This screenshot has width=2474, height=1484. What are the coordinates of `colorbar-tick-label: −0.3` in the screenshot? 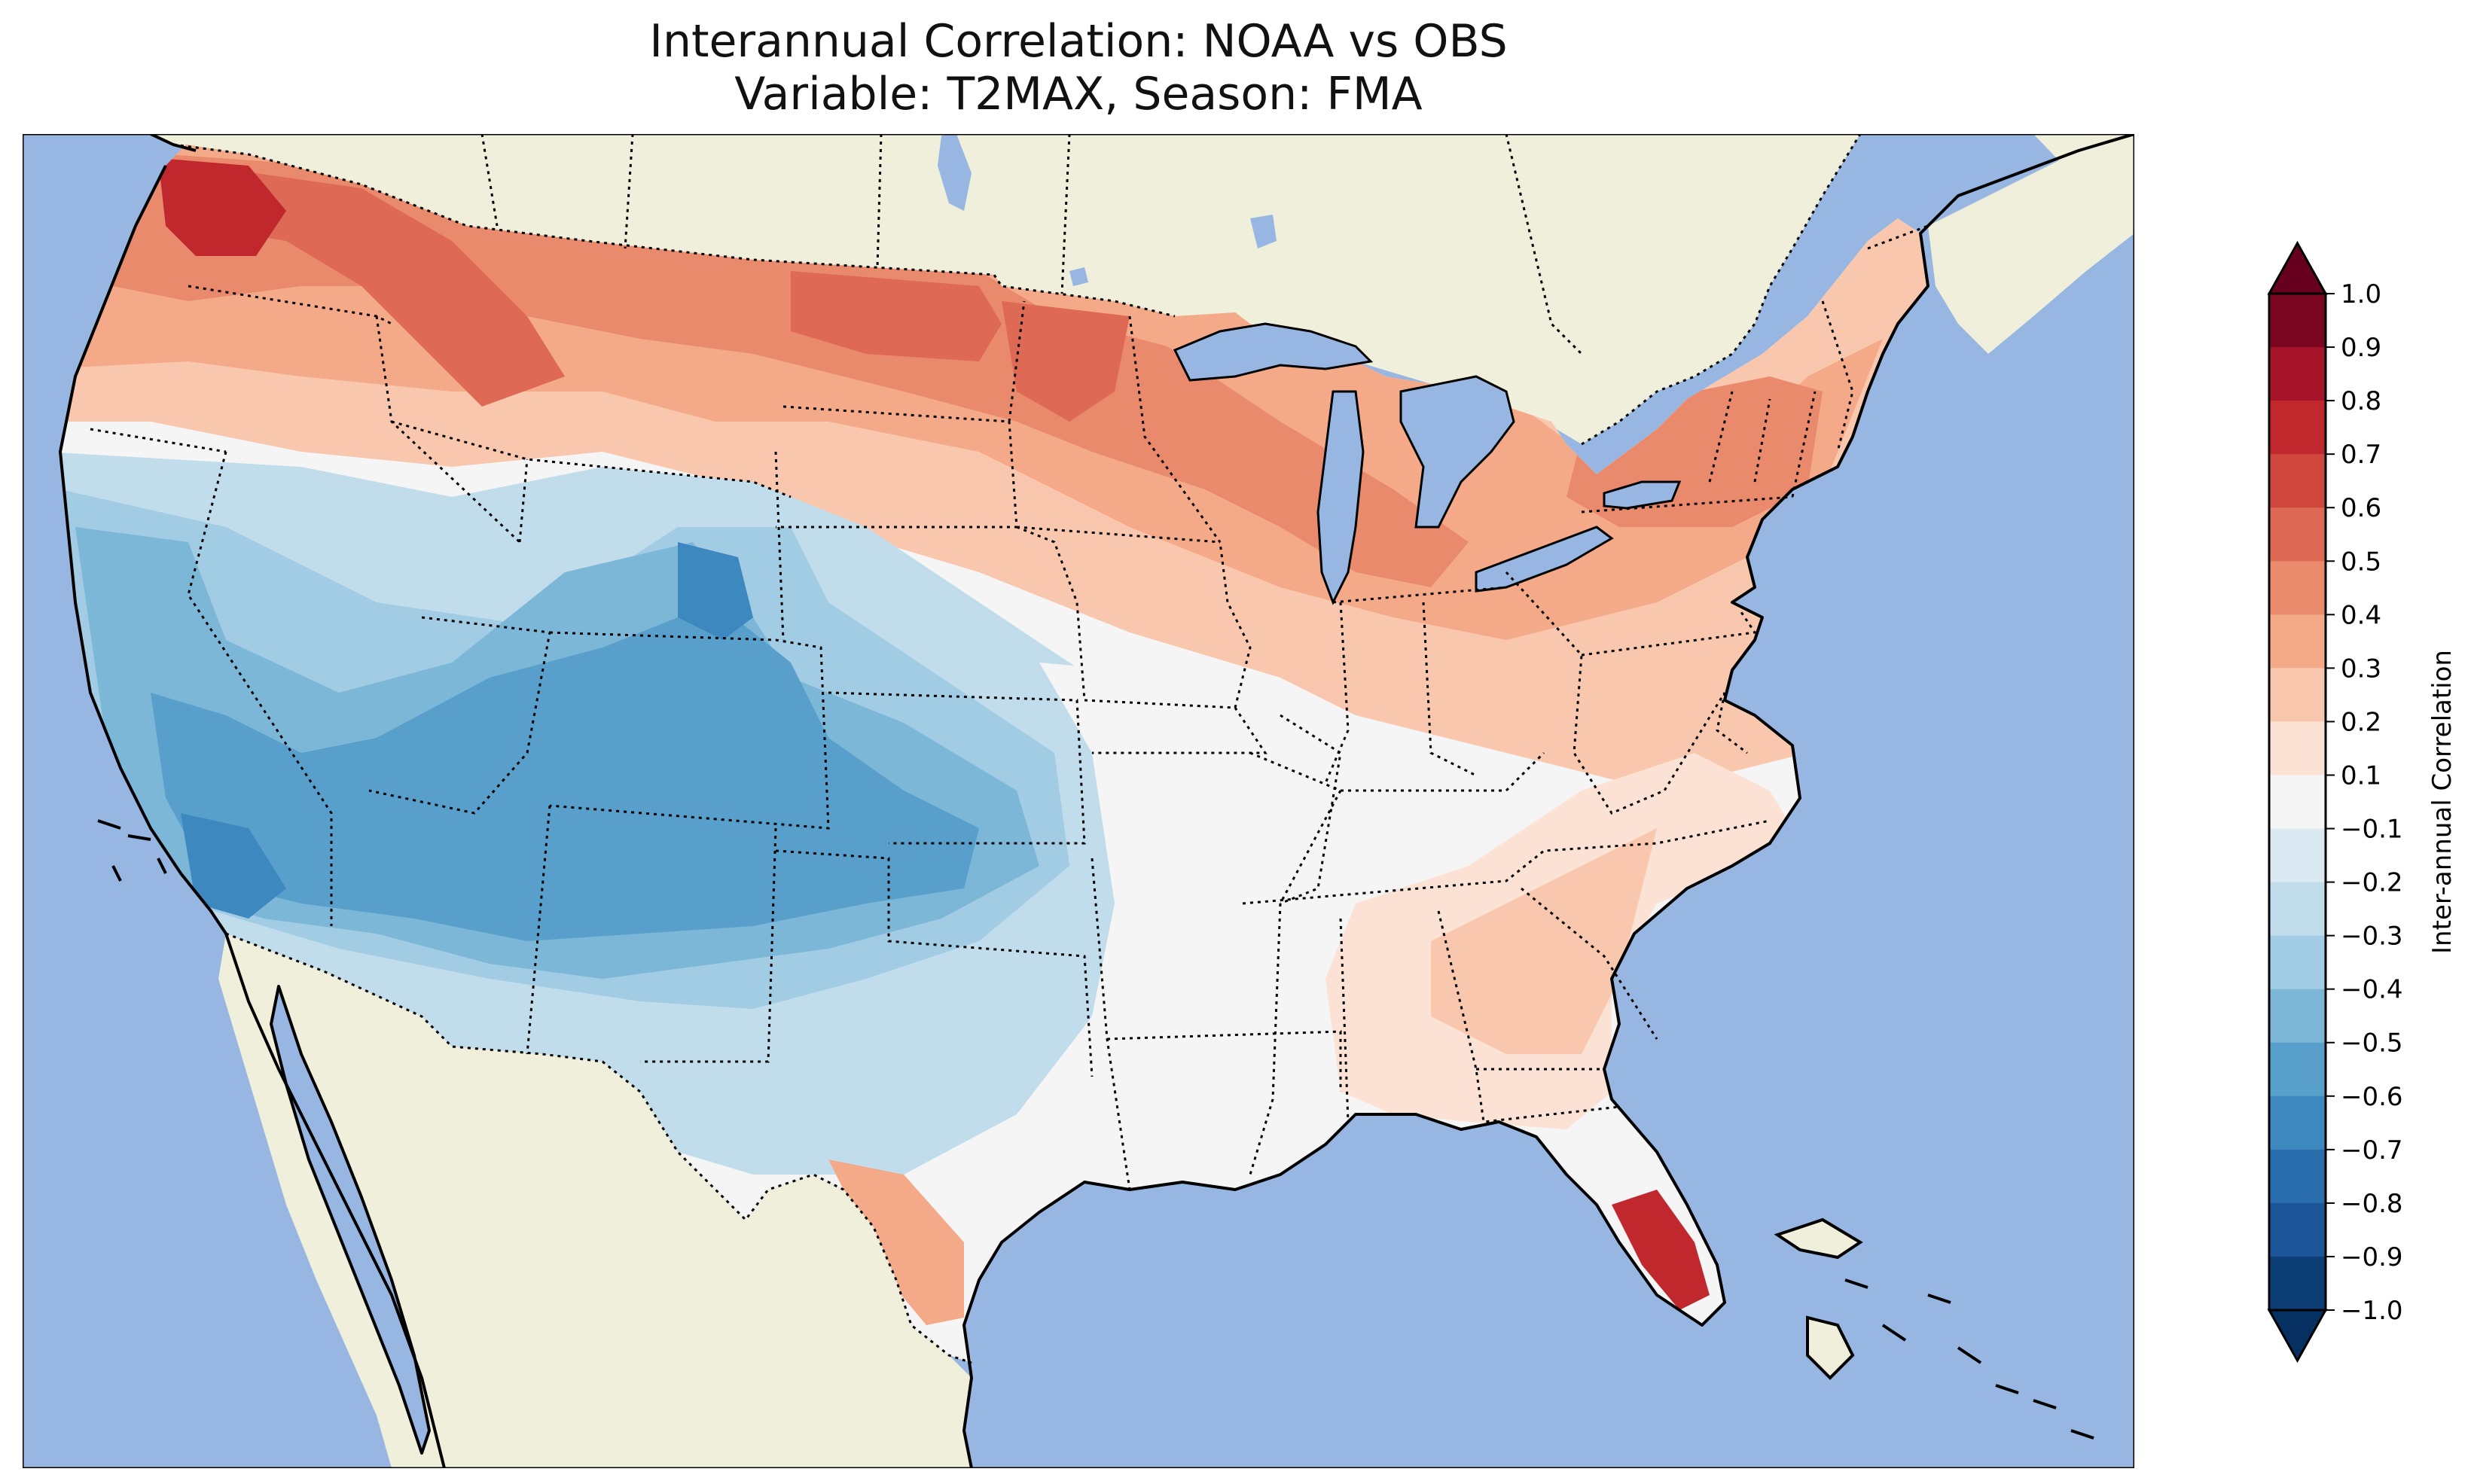 It's located at (2372, 937).